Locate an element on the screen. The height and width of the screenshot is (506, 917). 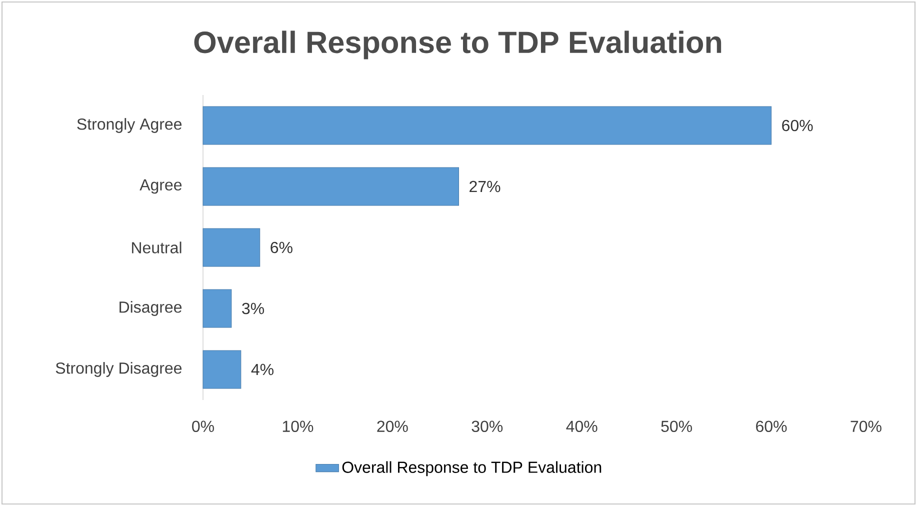
y-tick-label: Disagree is located at coordinates (151, 308).